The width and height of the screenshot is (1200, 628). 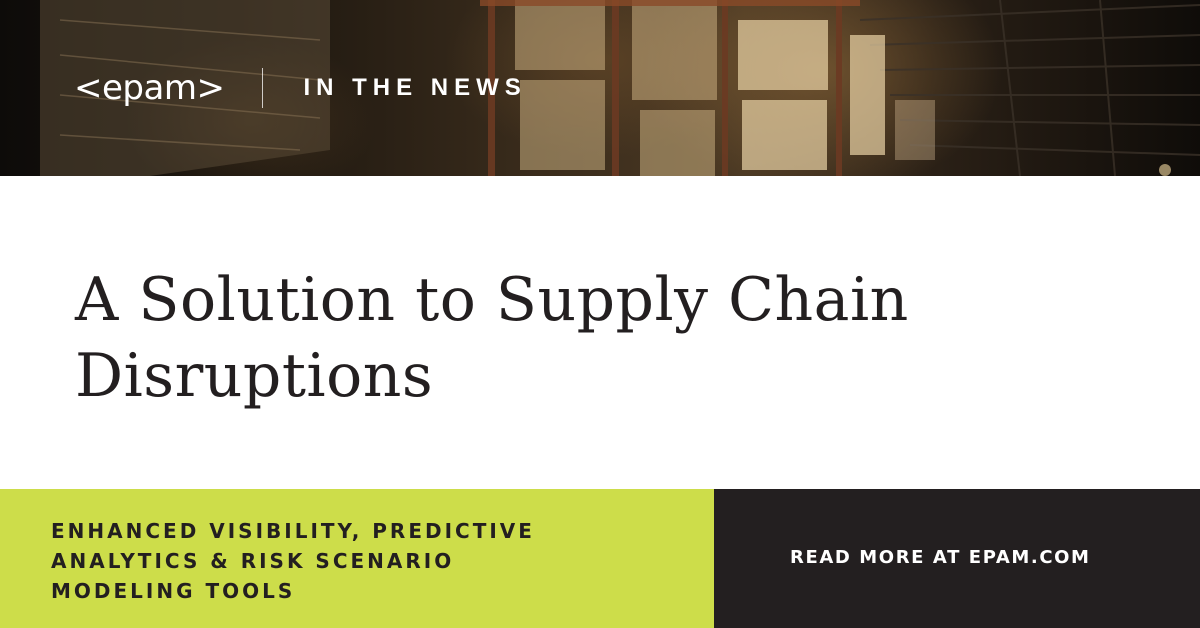 What do you see at coordinates (263, 88) in the screenshot?
I see `header-divider` at bounding box center [263, 88].